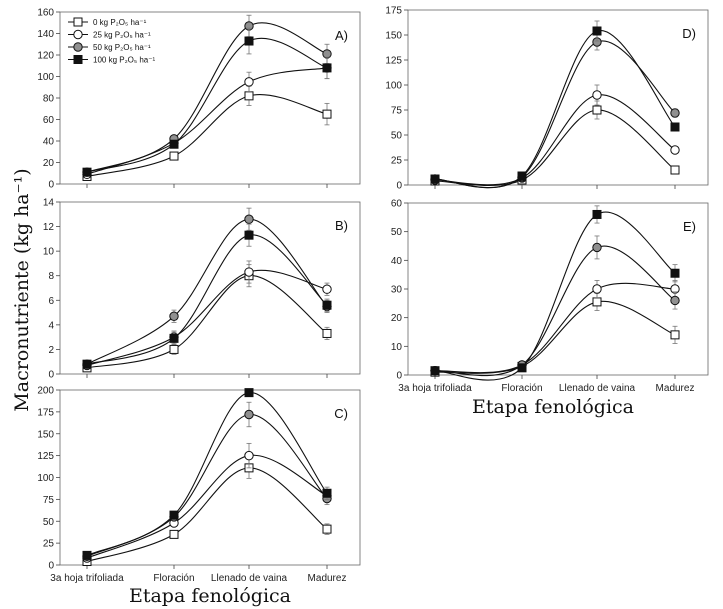 This screenshot has height=609, width=723. Describe the element at coordinates (249, 578) in the screenshot. I see `x-tick-label: Llenado de vaina` at that location.